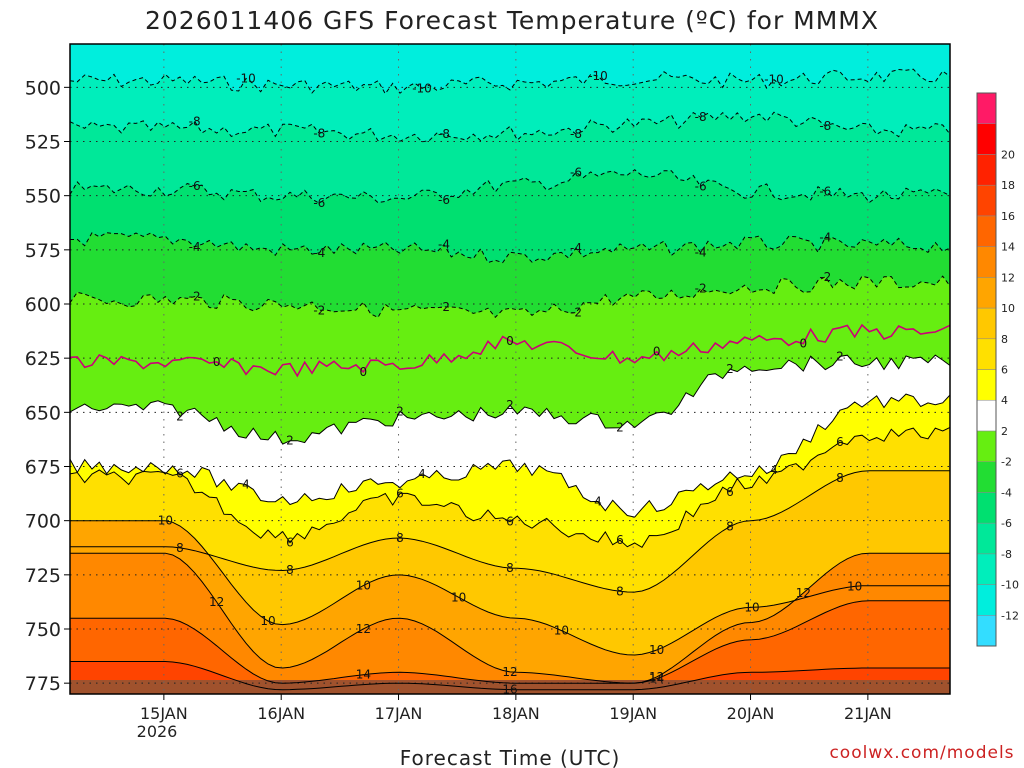 Image resolution: width=1024 pixels, height=768 pixels. I want to click on x-tick-label: 20JAN, so click(751, 713).